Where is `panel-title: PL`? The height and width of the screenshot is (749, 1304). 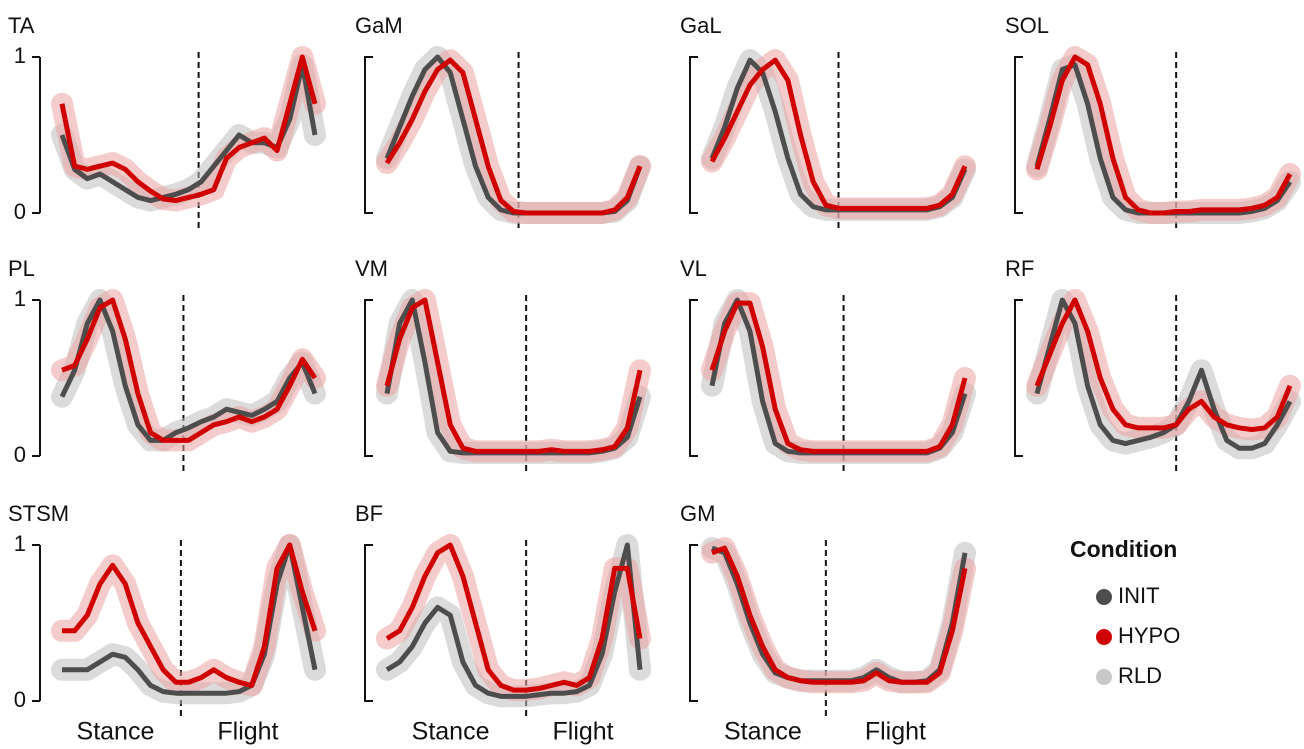 panel-title: PL is located at coordinates (21, 268).